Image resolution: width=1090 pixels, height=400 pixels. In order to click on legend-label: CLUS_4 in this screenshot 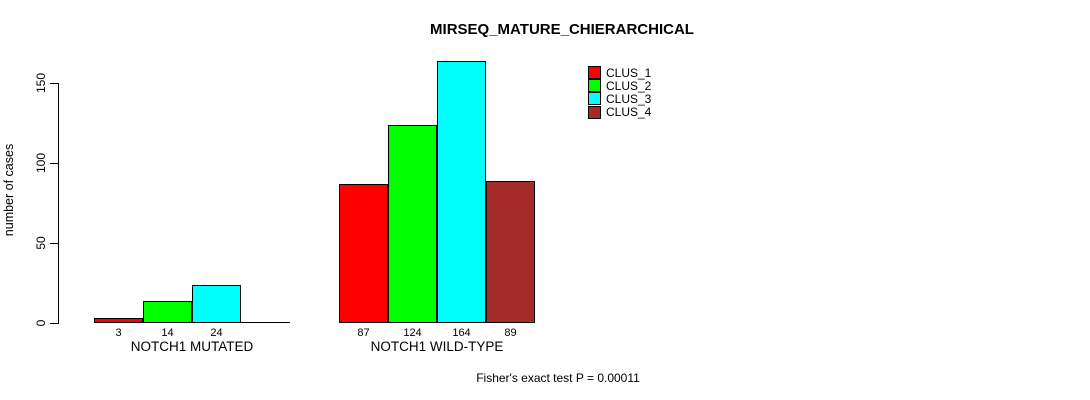, I will do `click(629, 112)`.